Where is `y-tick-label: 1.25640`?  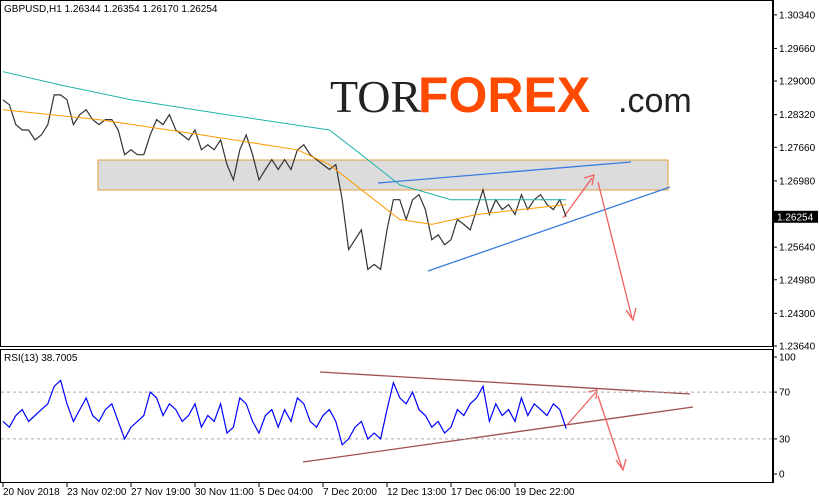
y-tick-label: 1.25640 is located at coordinates (797, 248).